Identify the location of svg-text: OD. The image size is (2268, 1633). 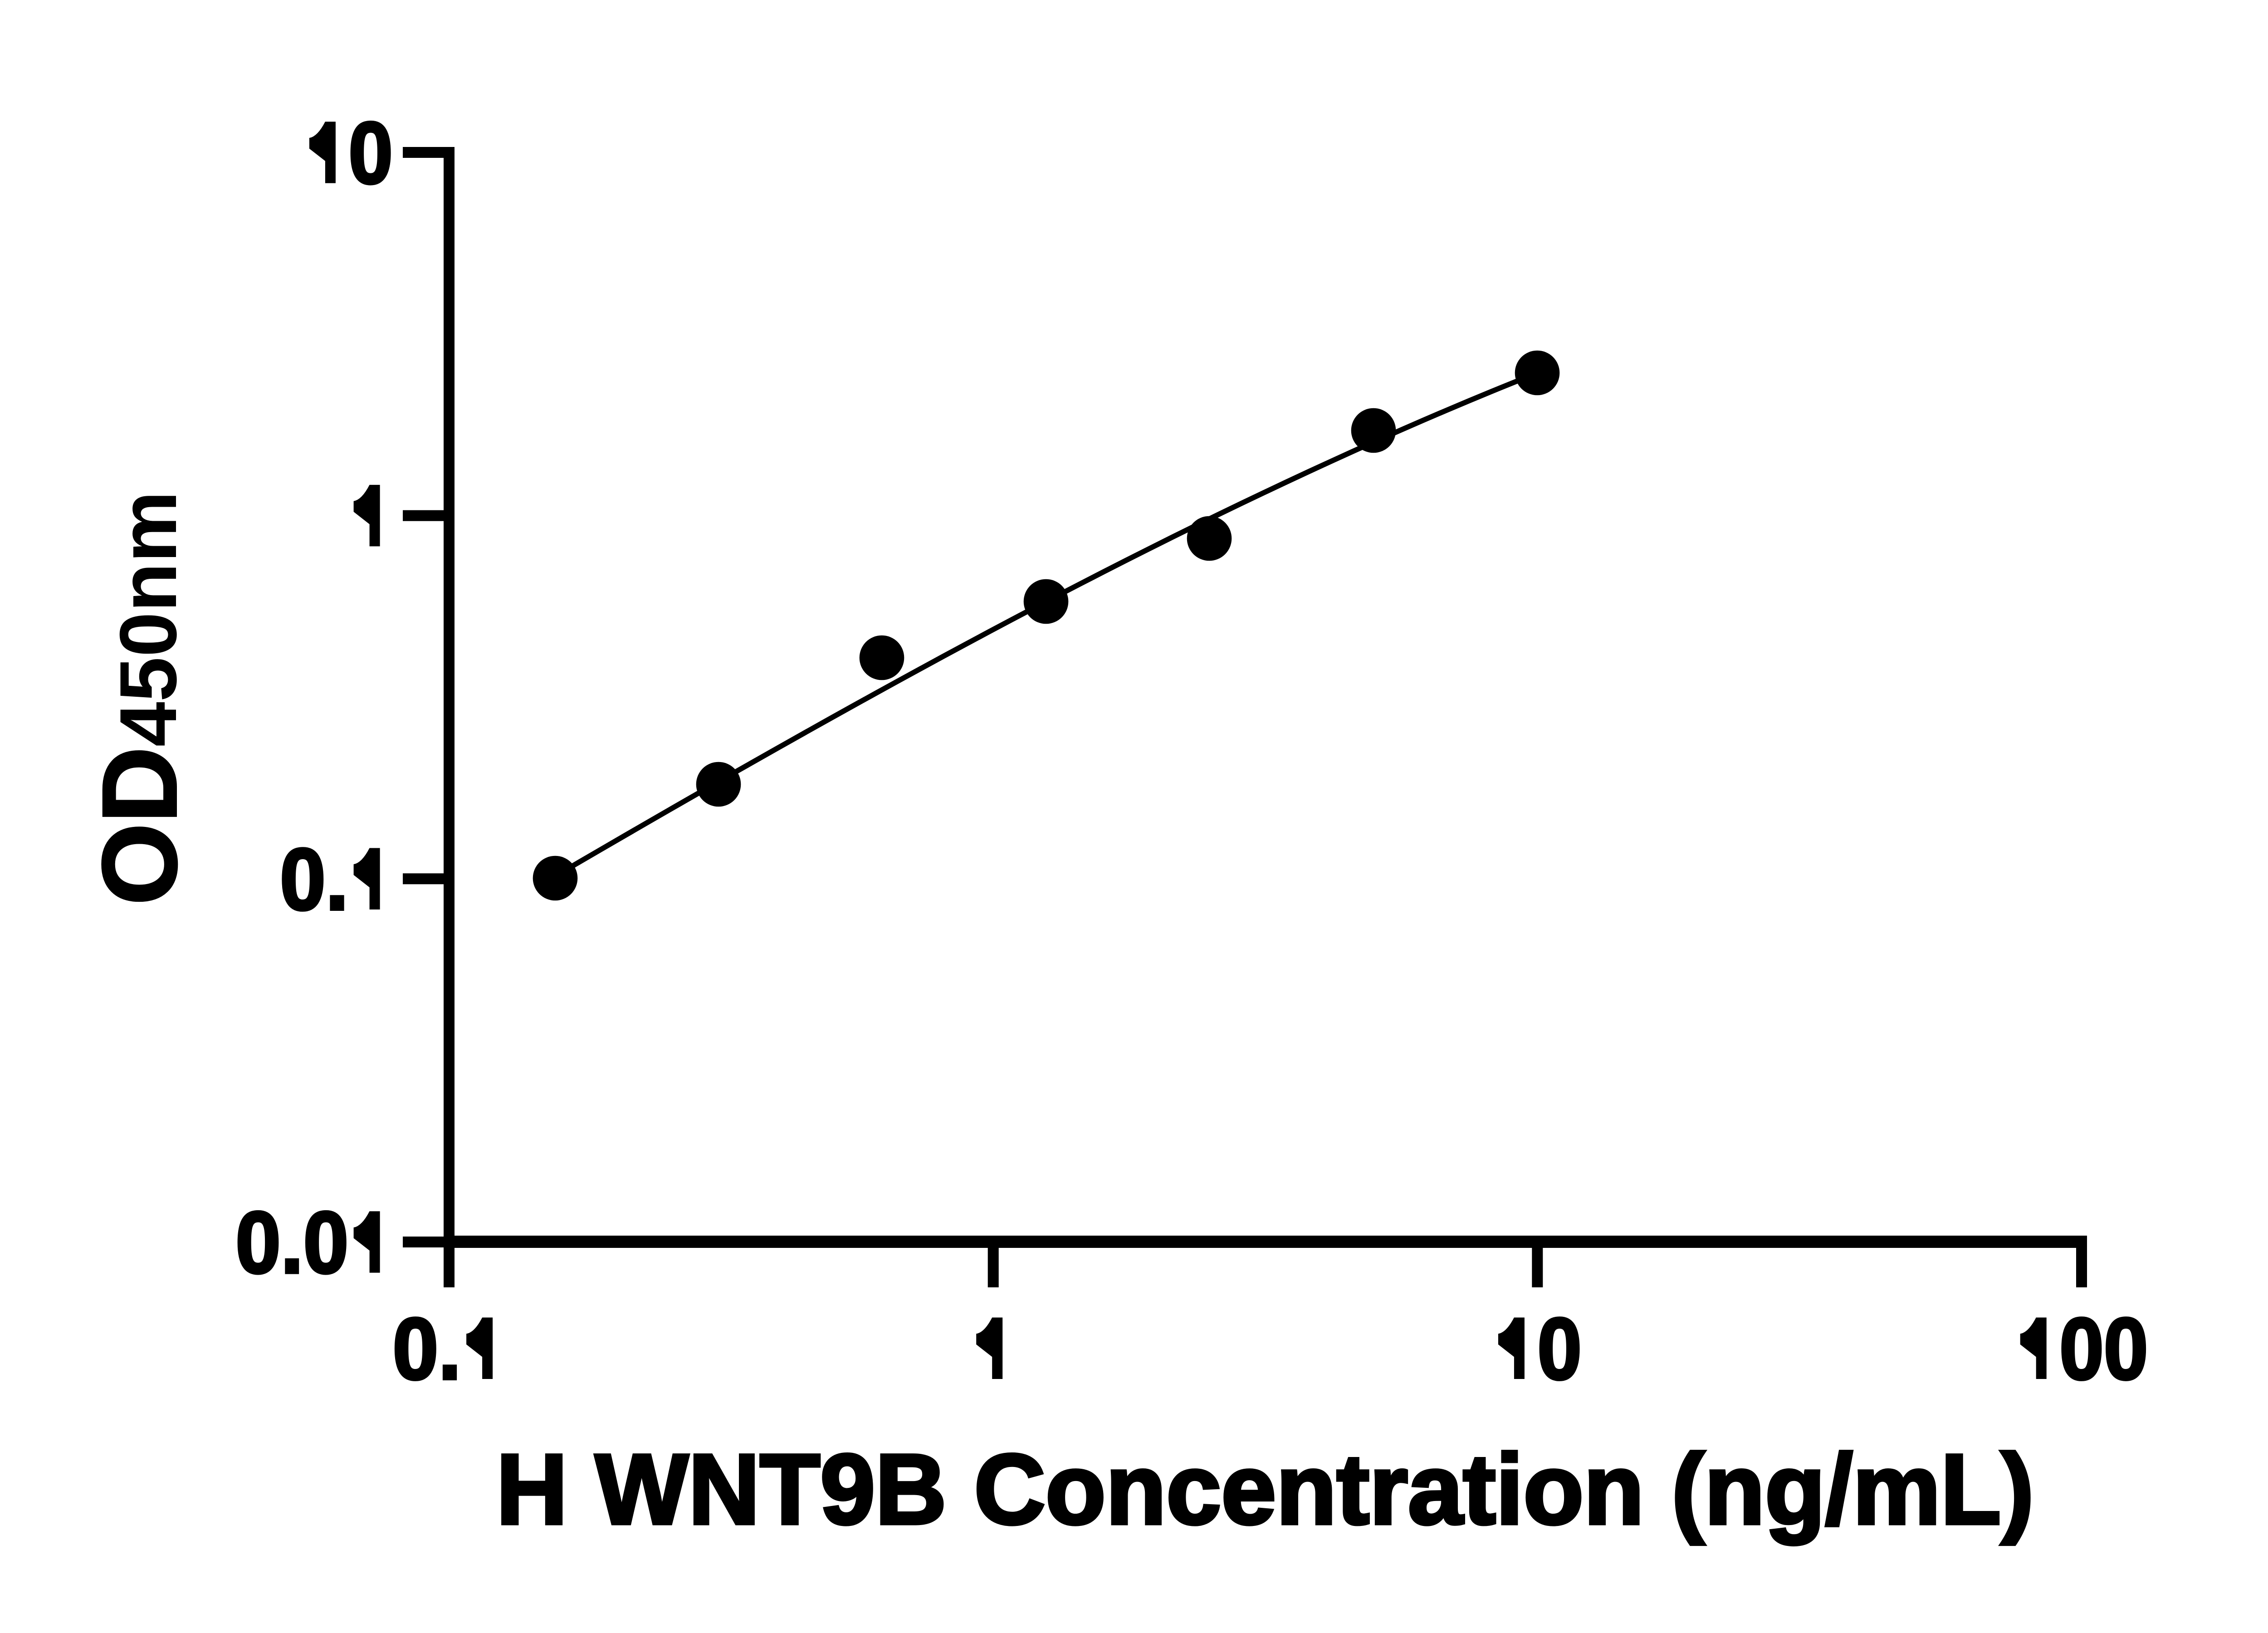
(140, 826).